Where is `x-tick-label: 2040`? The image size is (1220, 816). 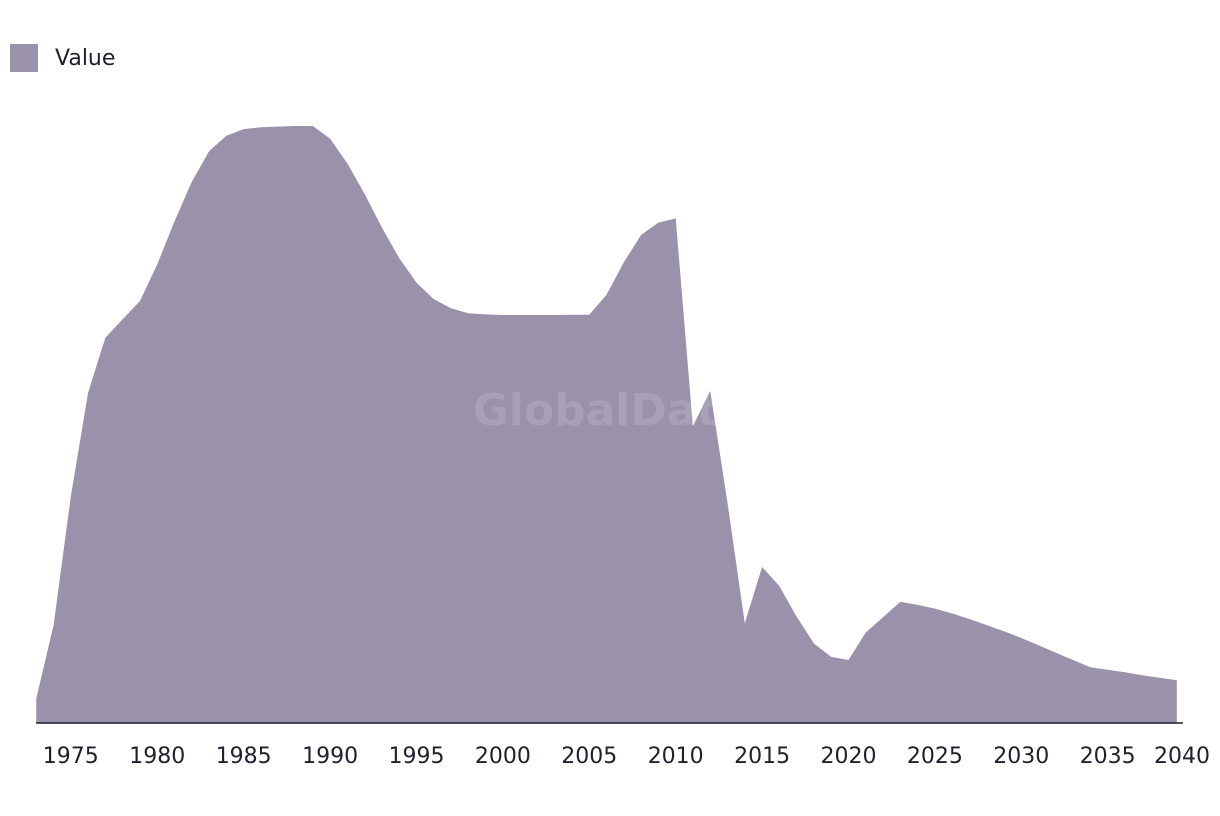
x-tick-label: 2040 is located at coordinates (1182, 756).